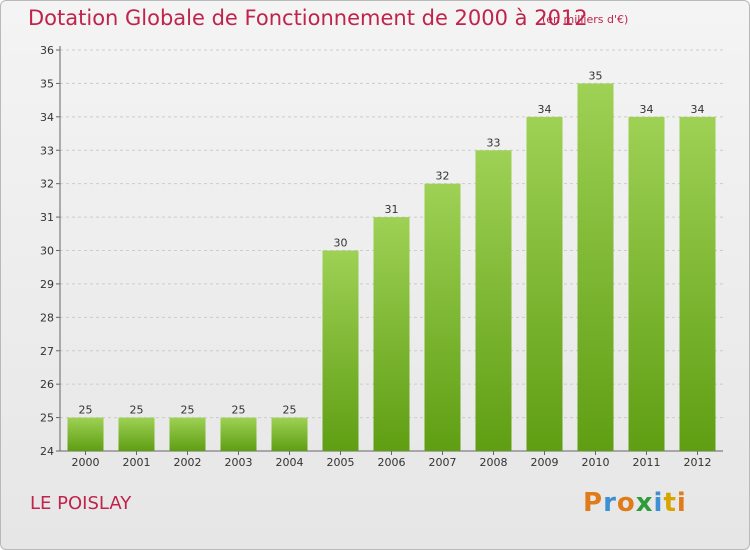  I want to click on y-tick-label: 36, so click(47, 50).